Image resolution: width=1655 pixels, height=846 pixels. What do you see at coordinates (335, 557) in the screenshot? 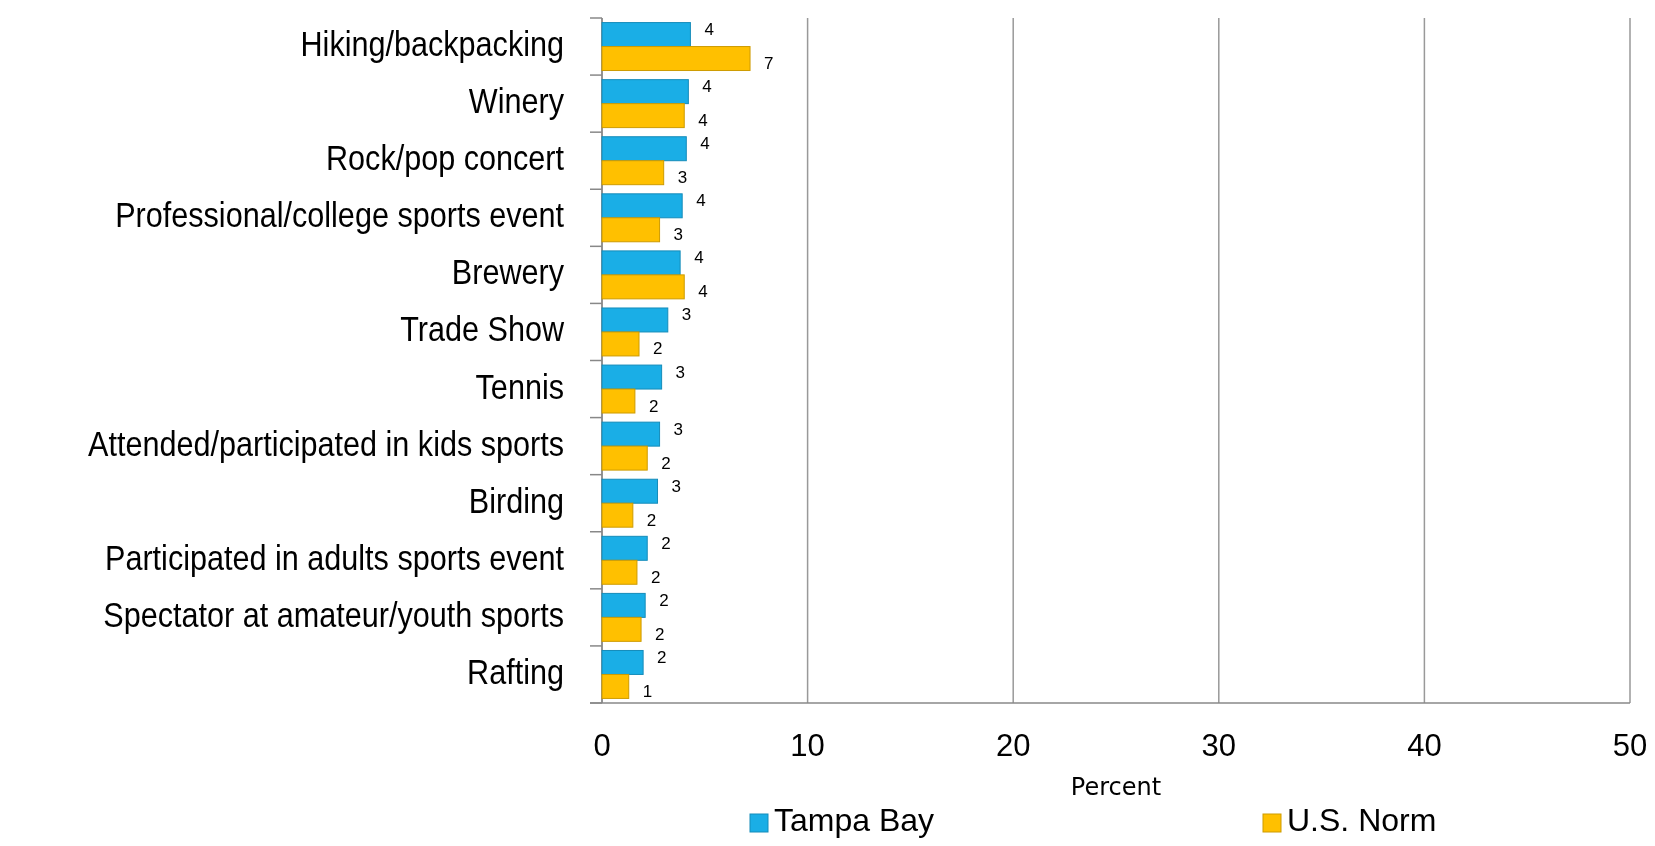
I see `y-tick-label: Participated in adults sports event` at bounding box center [335, 557].